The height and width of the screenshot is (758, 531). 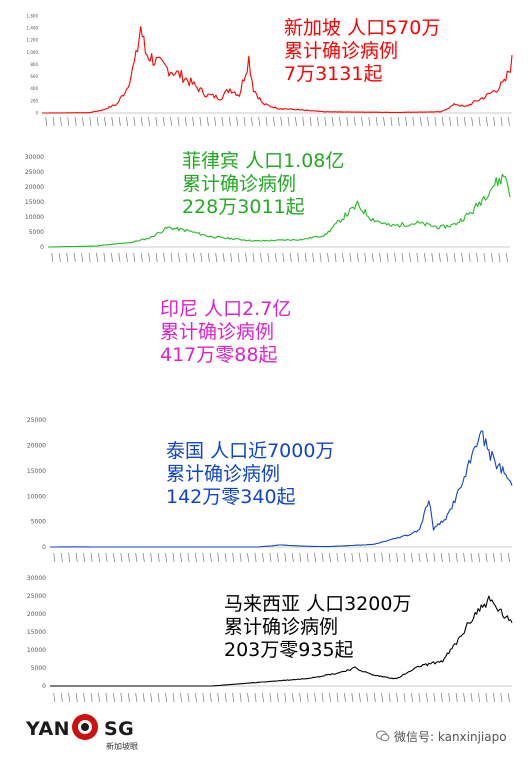 I want to click on series-line, so click(x=279, y=210).